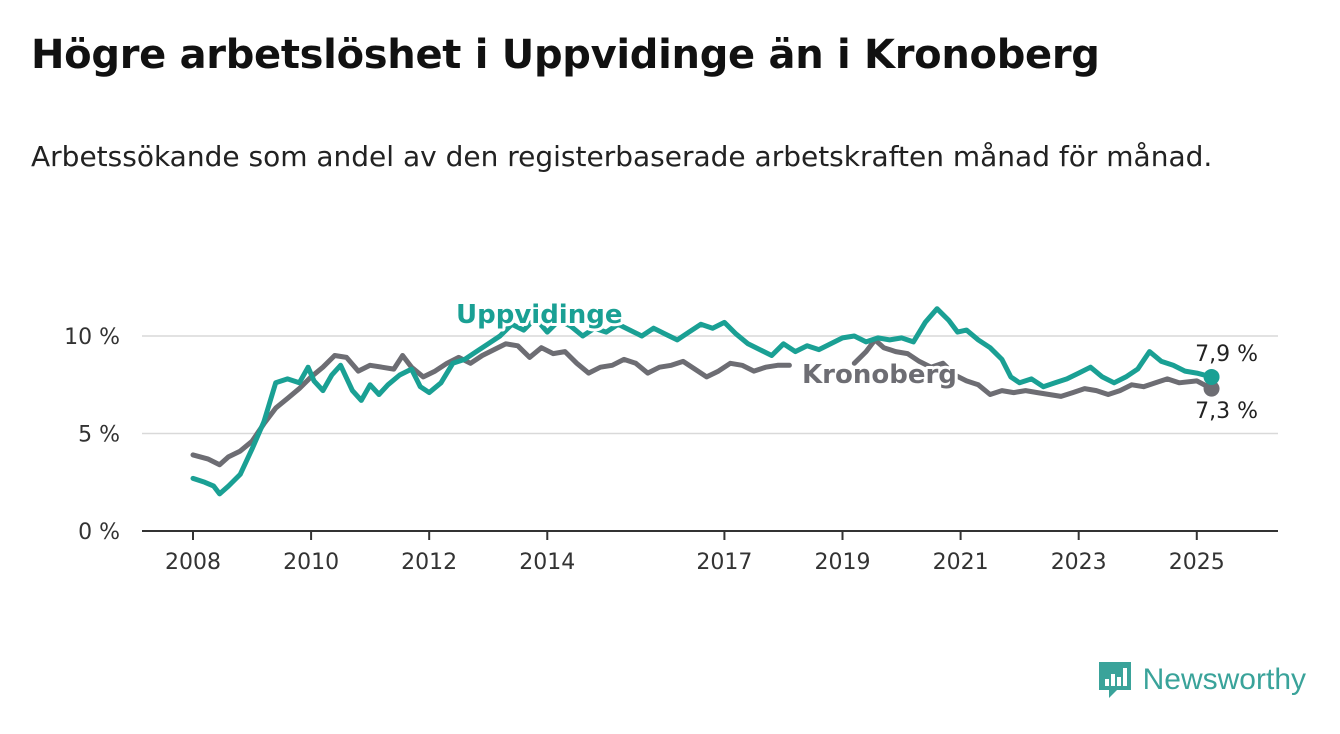  What do you see at coordinates (724, 562) in the screenshot?
I see `x-tick-label: 2017` at bounding box center [724, 562].